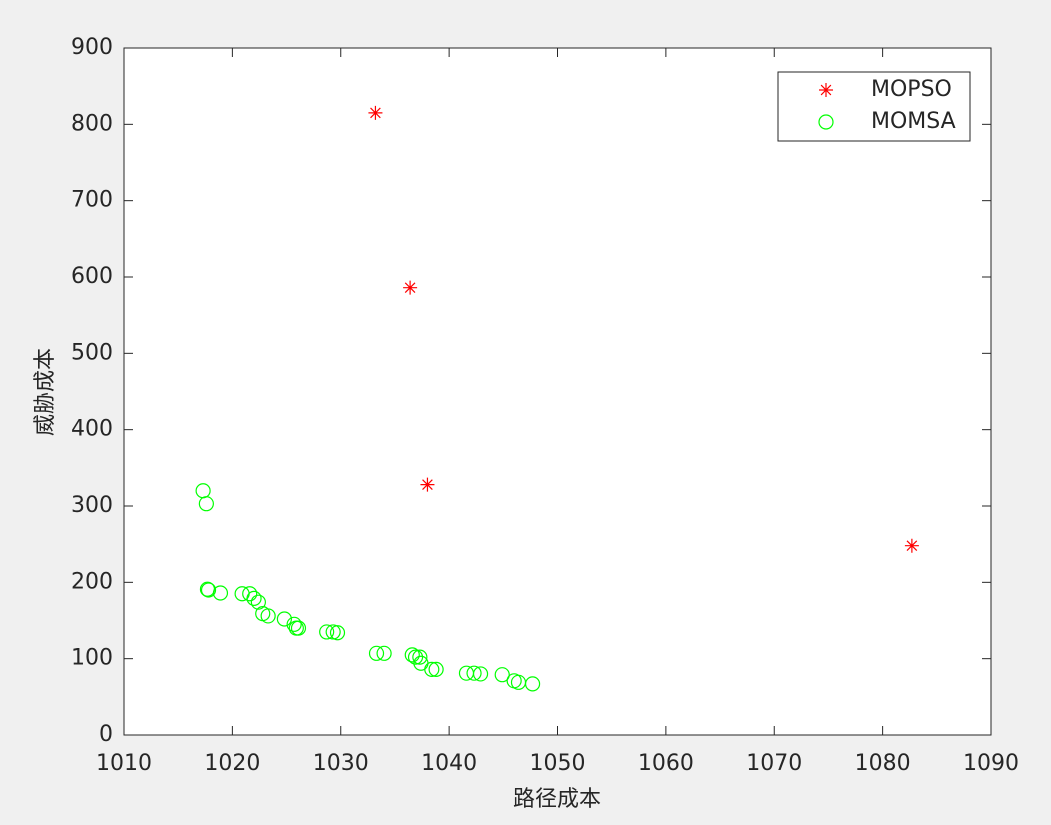  What do you see at coordinates (92, 200) in the screenshot?
I see `y-tick-label: 700` at bounding box center [92, 200].